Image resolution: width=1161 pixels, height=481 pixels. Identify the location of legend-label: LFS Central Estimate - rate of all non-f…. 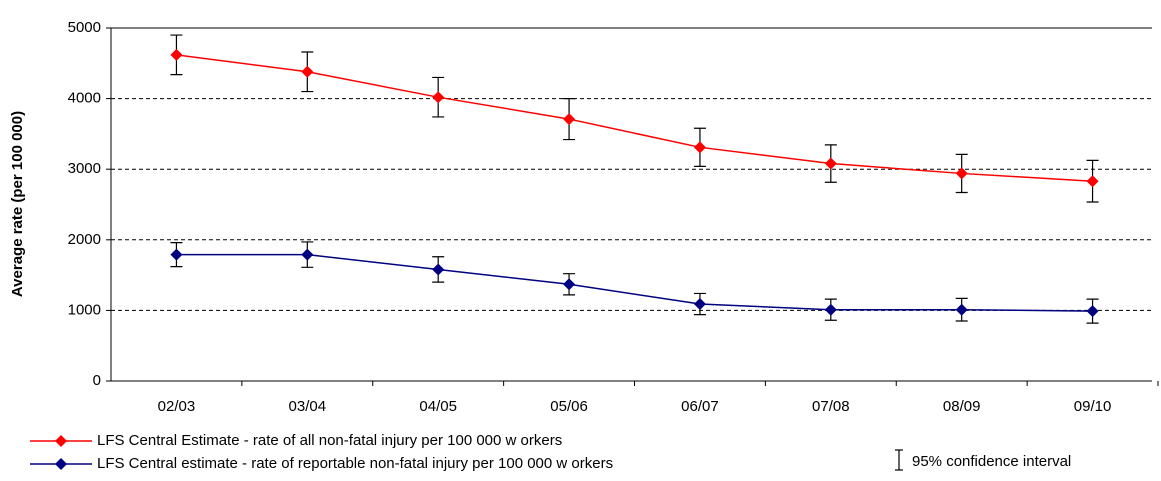
(329, 440).